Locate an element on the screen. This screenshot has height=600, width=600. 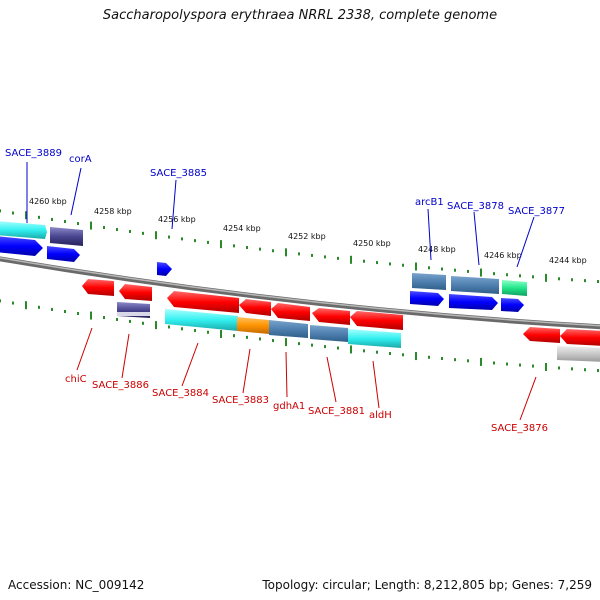
gene-SACE_3877-arrow is located at coordinates (512, 305).